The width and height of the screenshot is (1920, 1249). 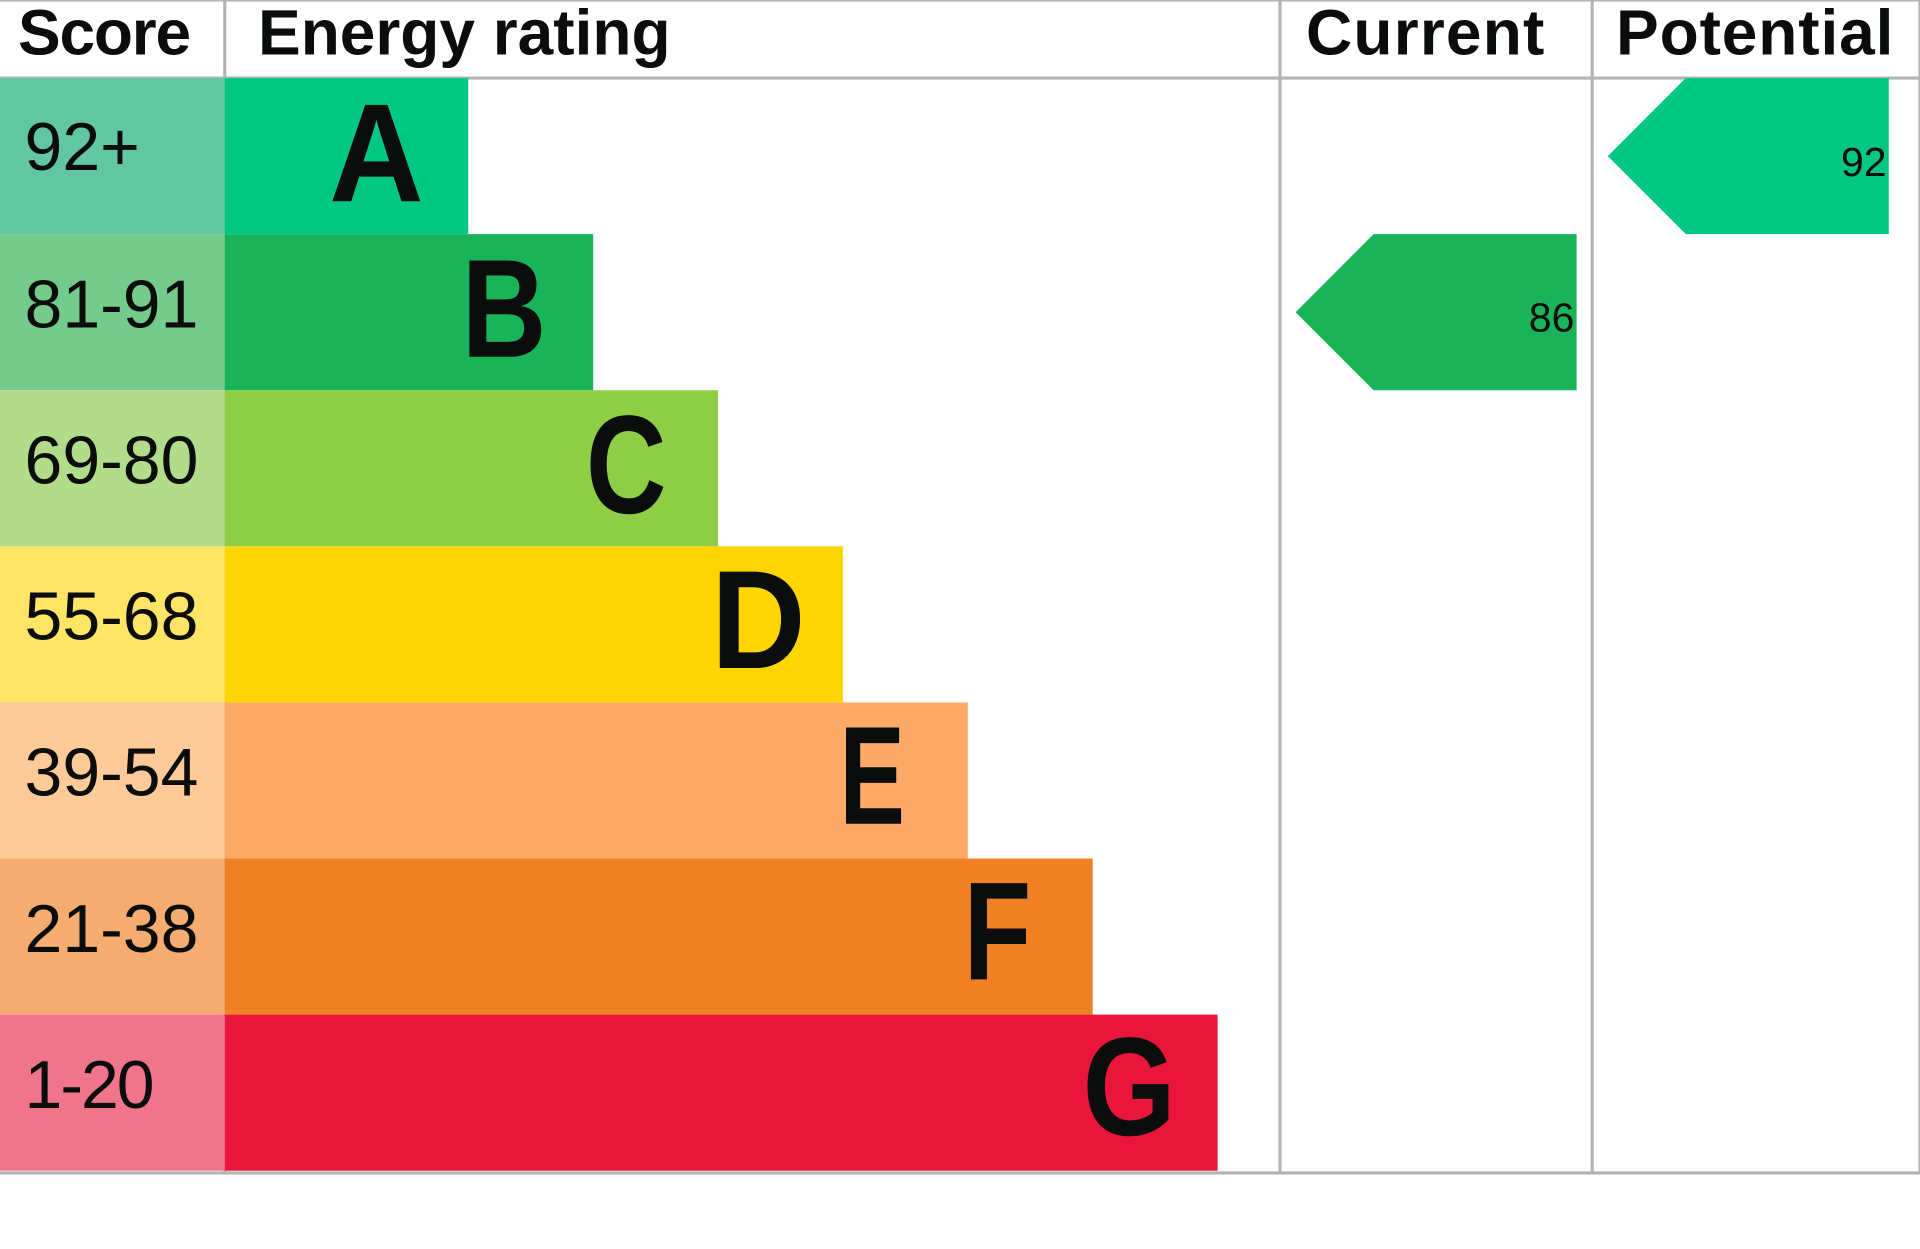 I want to click on svg-text: 21-38, so click(x=112, y=929).